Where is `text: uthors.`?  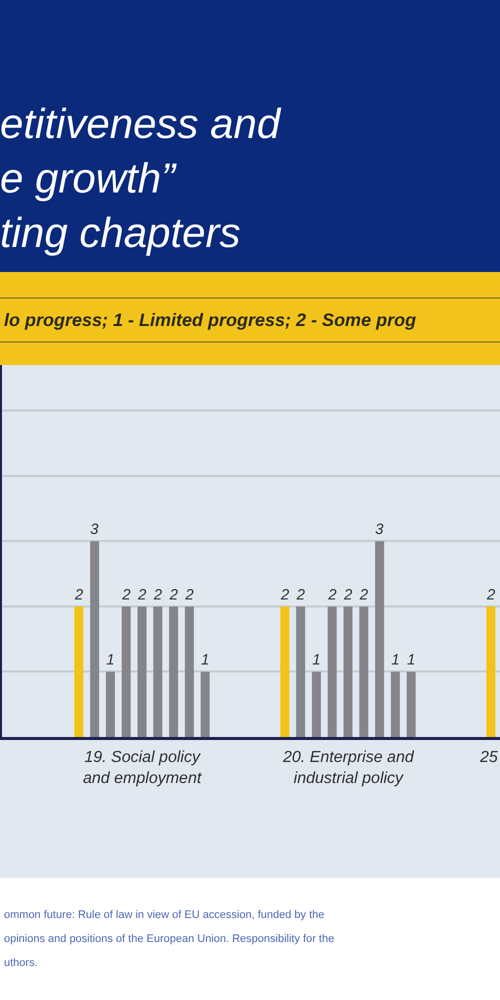
text: uthors. is located at coordinates (21, 963).